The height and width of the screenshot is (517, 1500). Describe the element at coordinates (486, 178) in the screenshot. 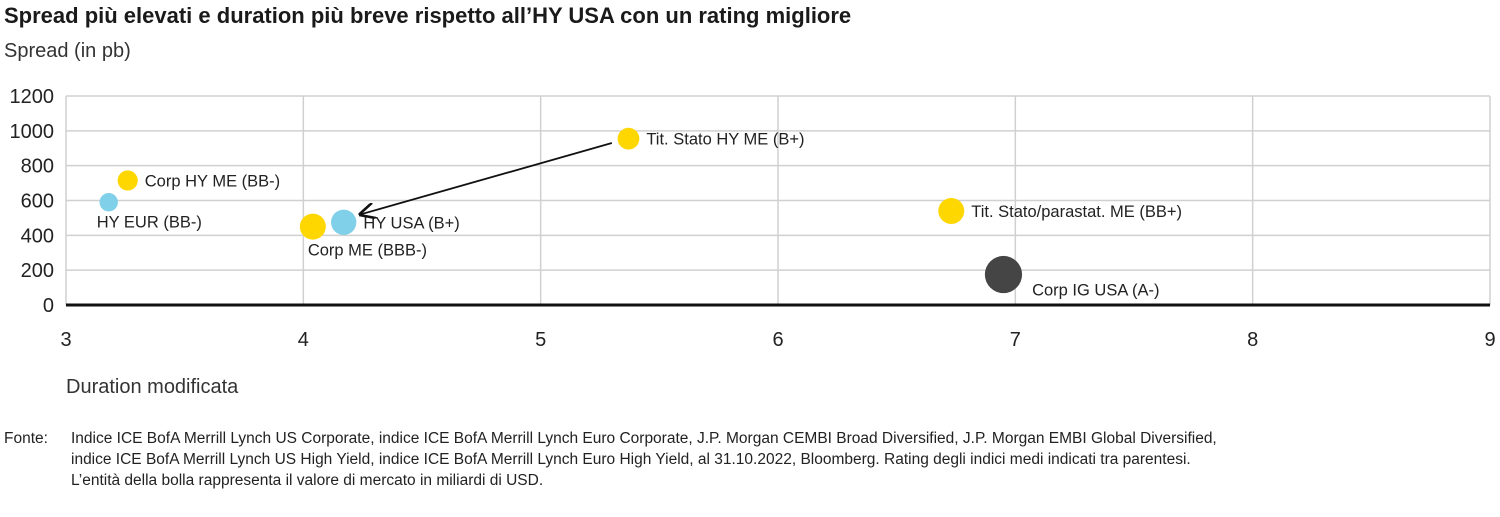

I see `arrow-line` at that location.